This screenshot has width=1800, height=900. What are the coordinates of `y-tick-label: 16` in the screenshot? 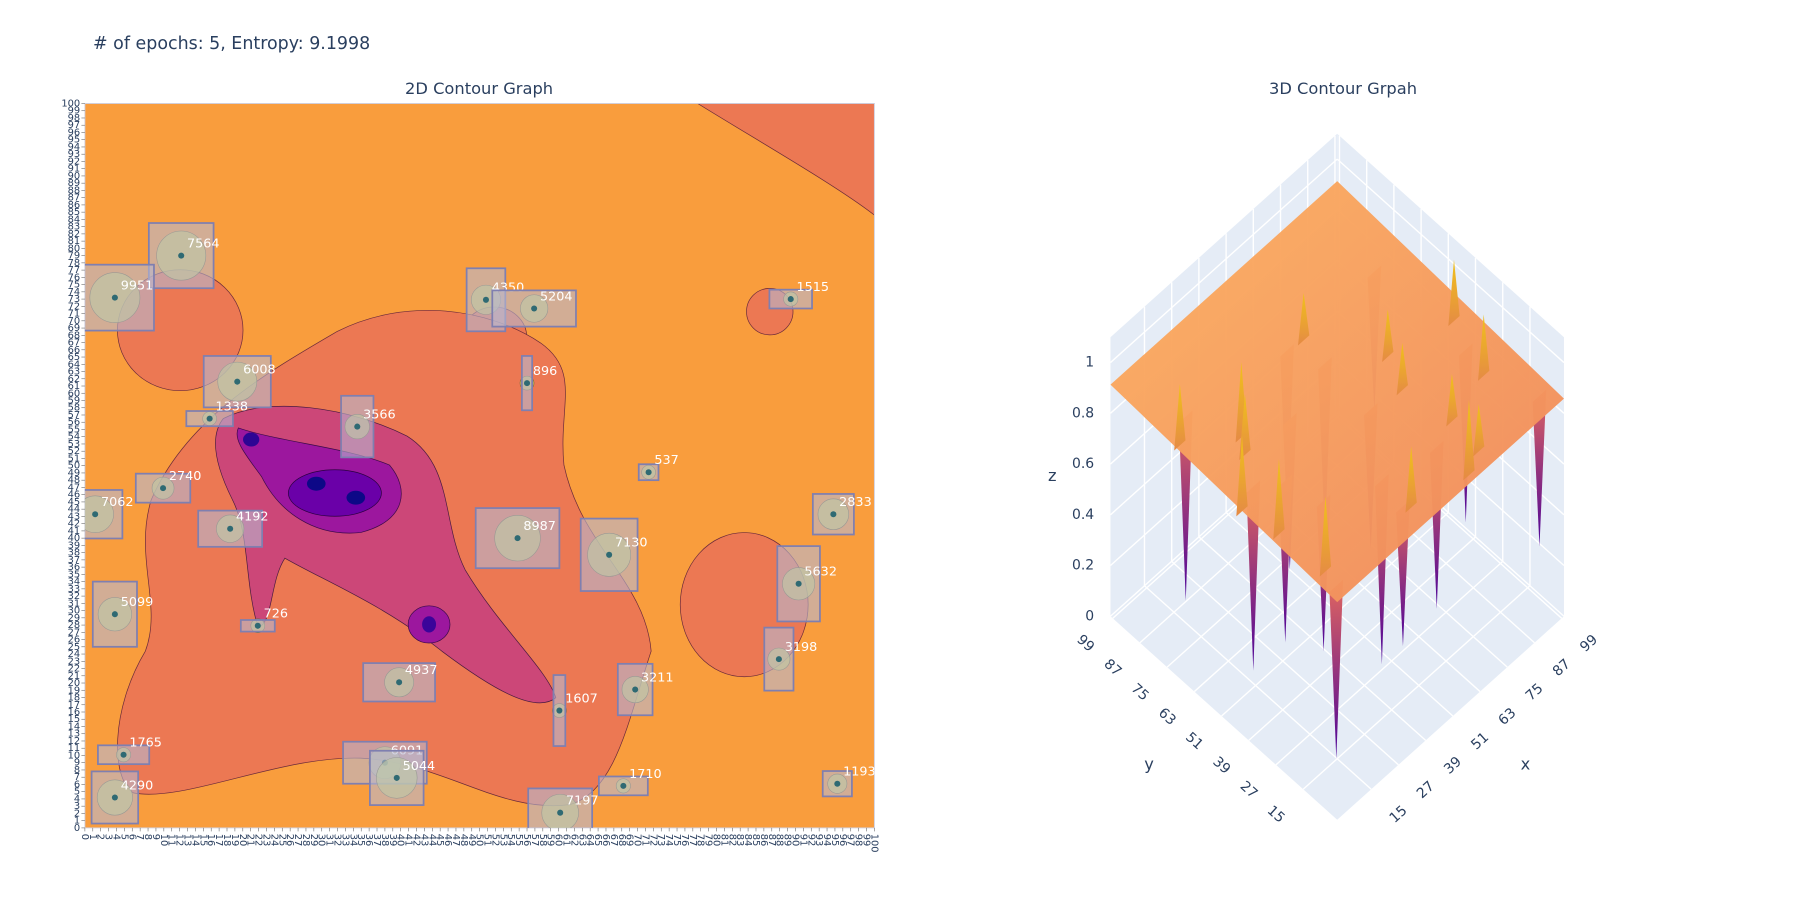 It's located at (74, 712).